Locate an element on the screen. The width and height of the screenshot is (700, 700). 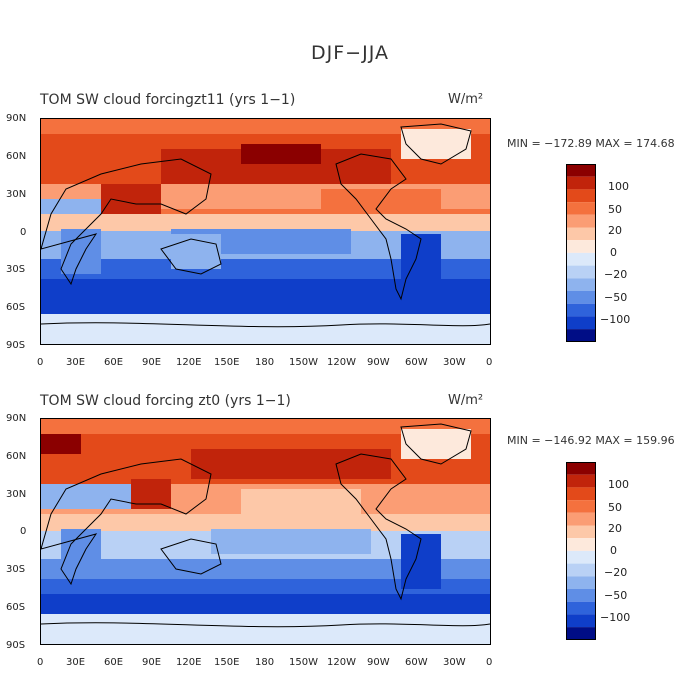
panel-2-lon-label: 30E is located at coordinates (76, 662).